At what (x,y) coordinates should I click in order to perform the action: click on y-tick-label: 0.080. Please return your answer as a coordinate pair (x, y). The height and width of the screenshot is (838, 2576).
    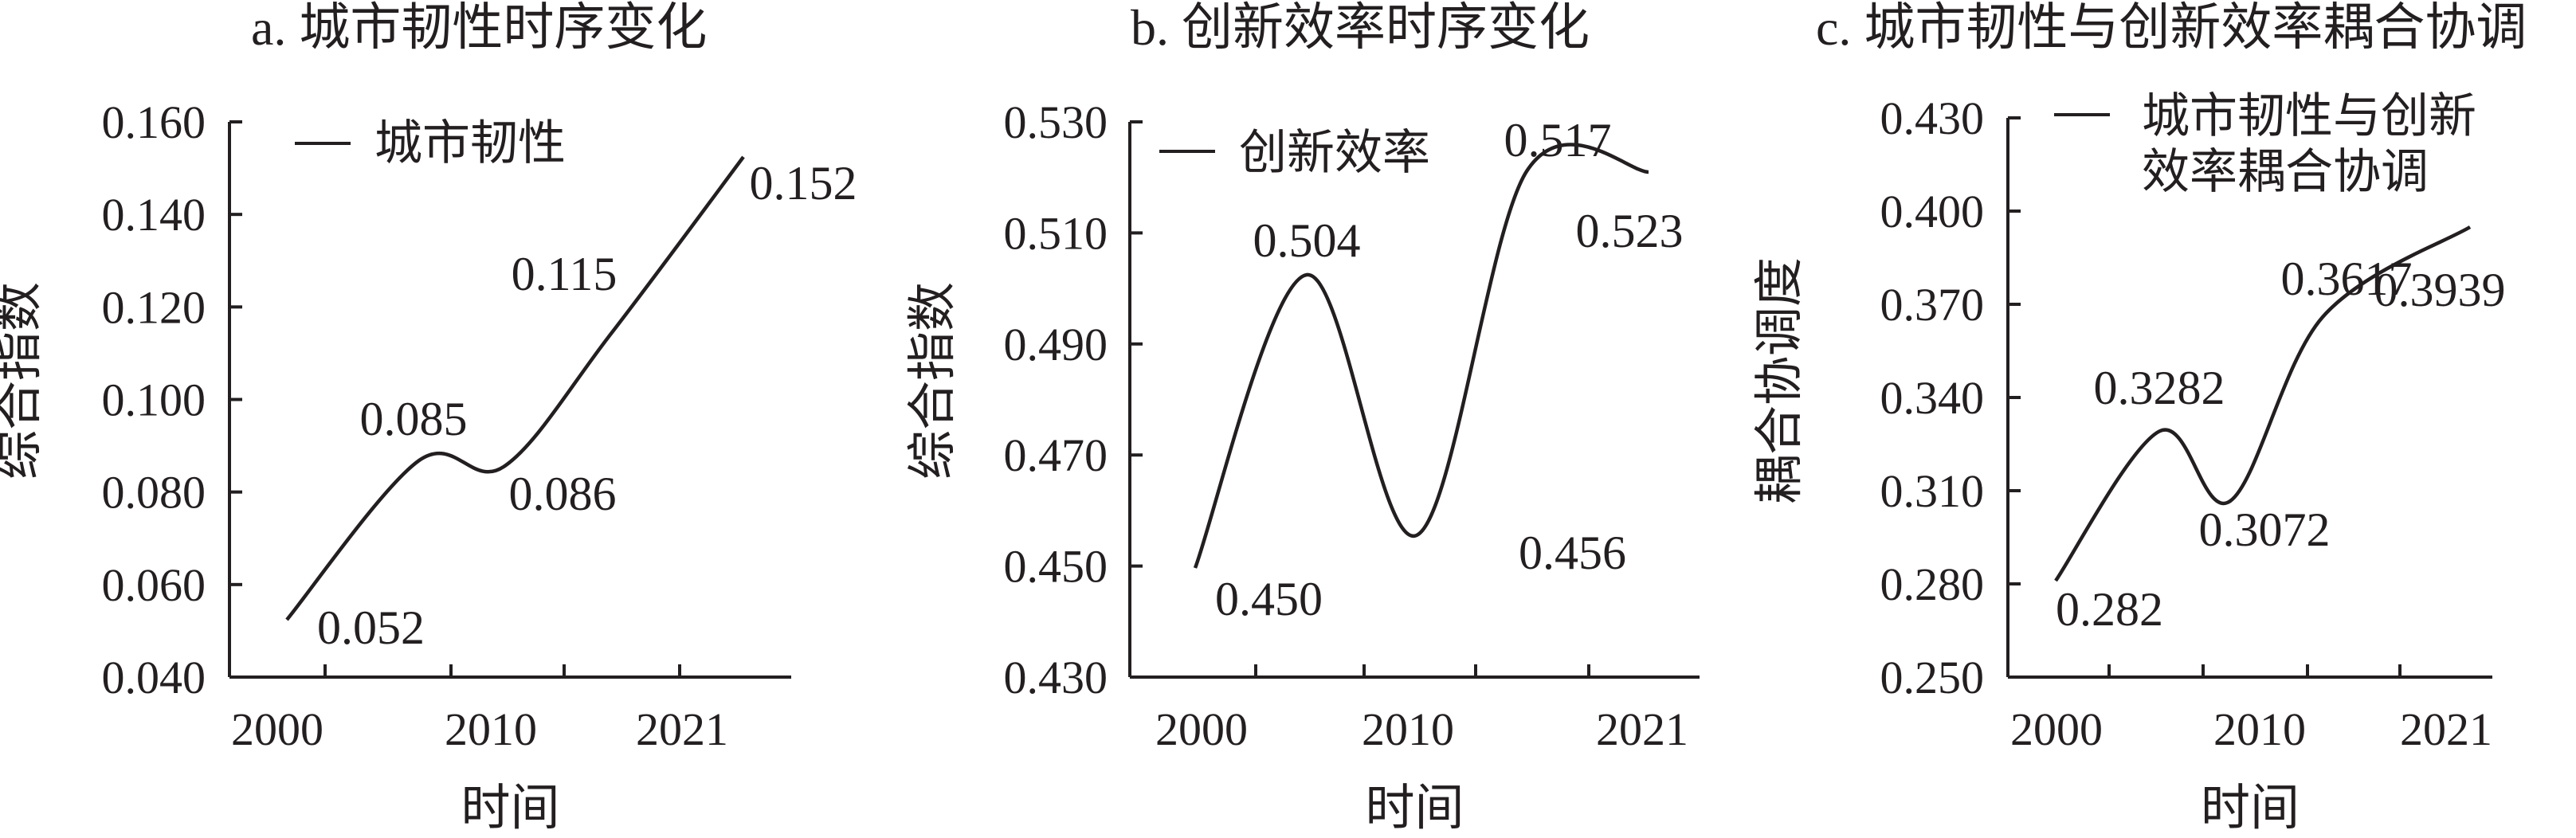
    Looking at the image, I should click on (154, 493).